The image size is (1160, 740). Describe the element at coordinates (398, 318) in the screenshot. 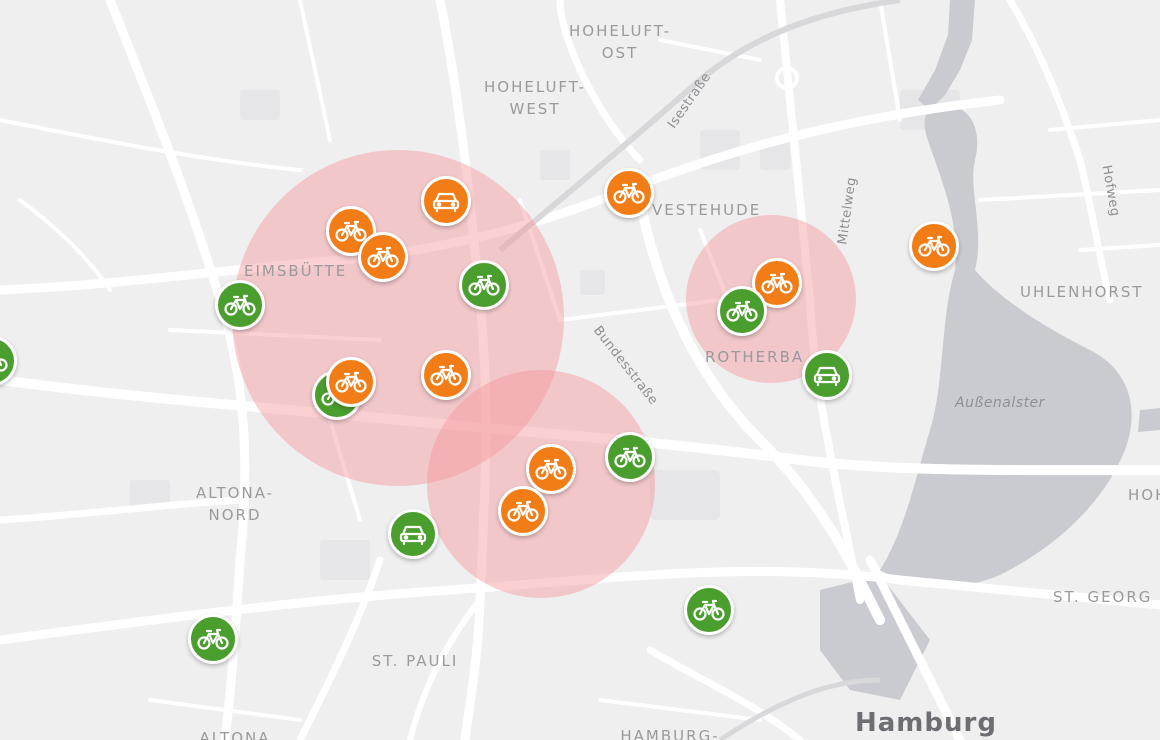

I see `zone-eimsbuettel` at that location.